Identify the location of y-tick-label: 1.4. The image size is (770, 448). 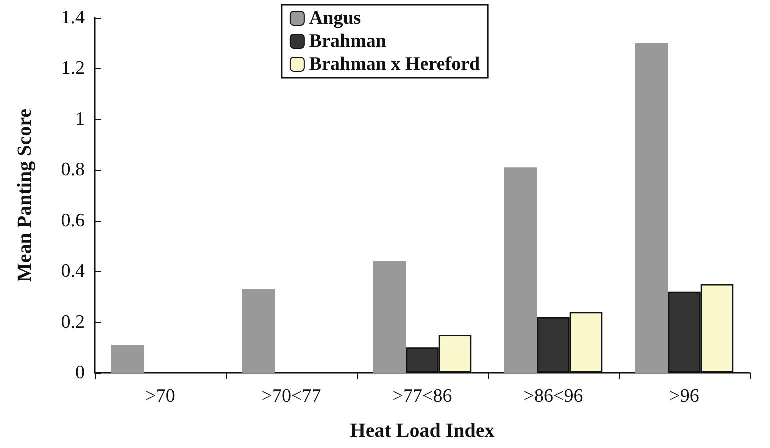
(73, 18).